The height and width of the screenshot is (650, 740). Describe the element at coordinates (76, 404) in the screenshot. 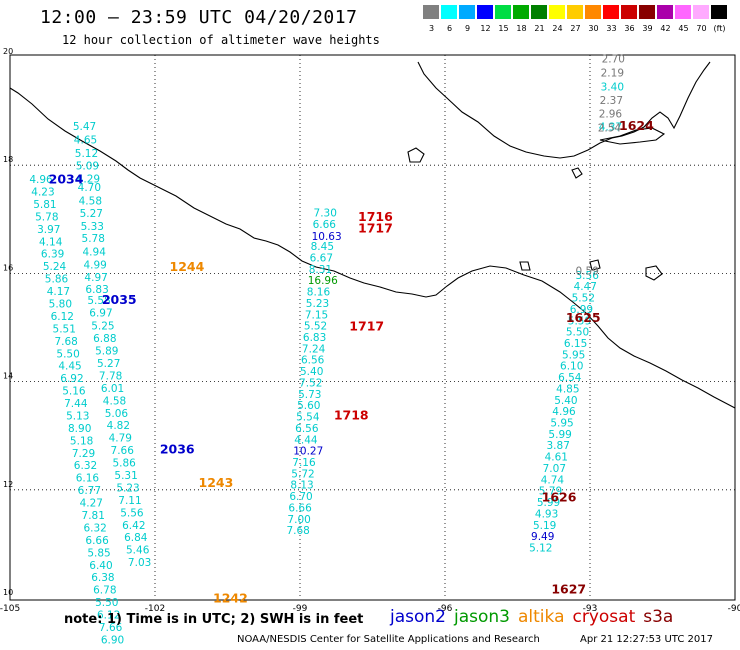

I see `wave-height-value: 7.44` at that location.